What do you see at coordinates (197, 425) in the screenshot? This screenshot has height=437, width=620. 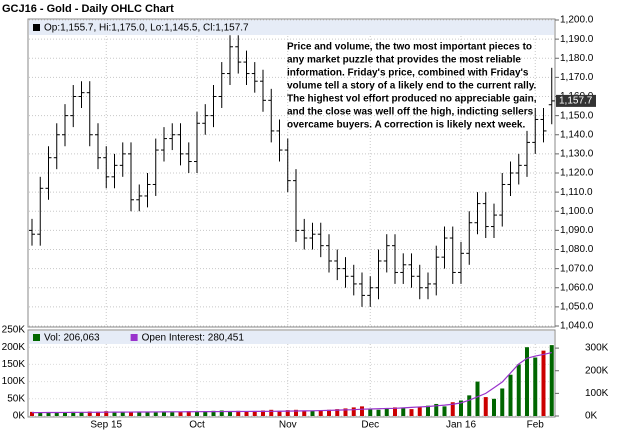 I see `x-tick-label: Oct` at bounding box center [197, 425].